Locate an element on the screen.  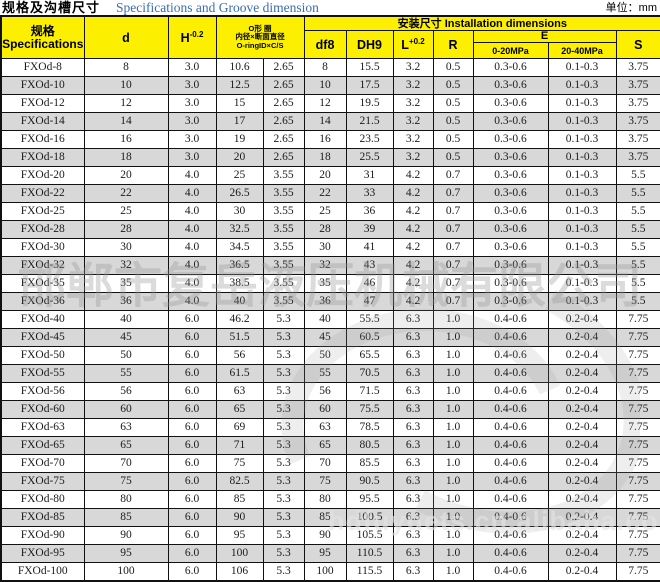
col-header-spec-zh: 规格 is located at coordinates (42, 30).